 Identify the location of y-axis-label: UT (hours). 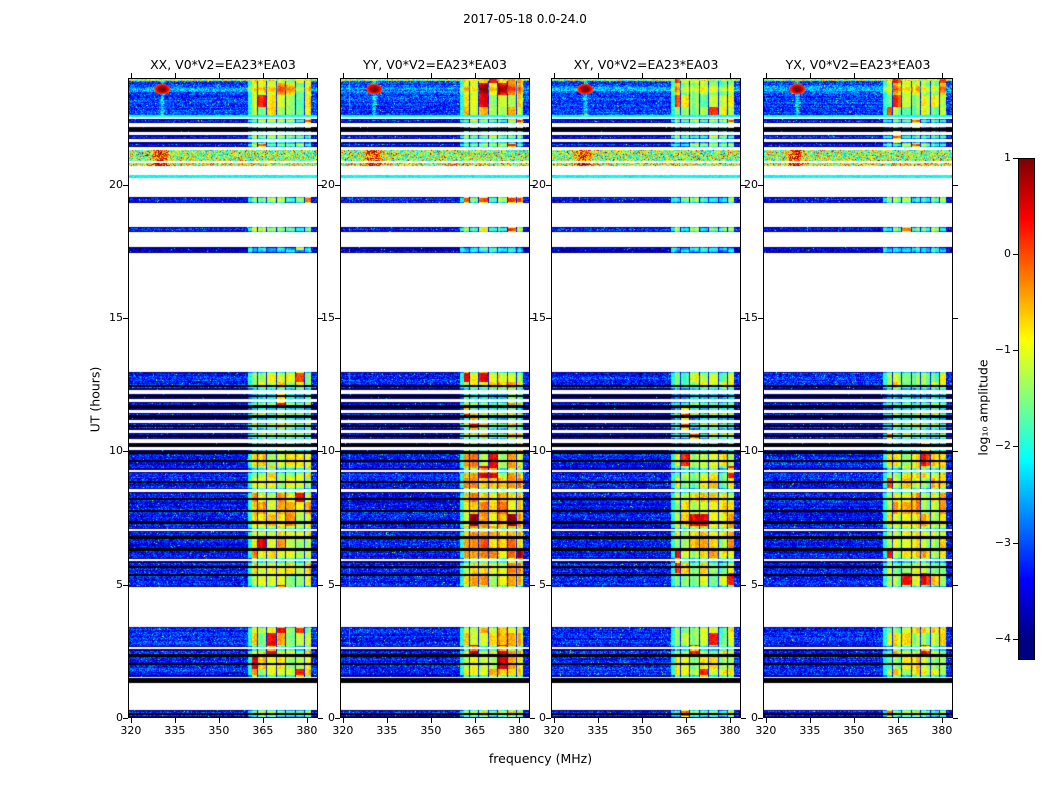
(95, 399).